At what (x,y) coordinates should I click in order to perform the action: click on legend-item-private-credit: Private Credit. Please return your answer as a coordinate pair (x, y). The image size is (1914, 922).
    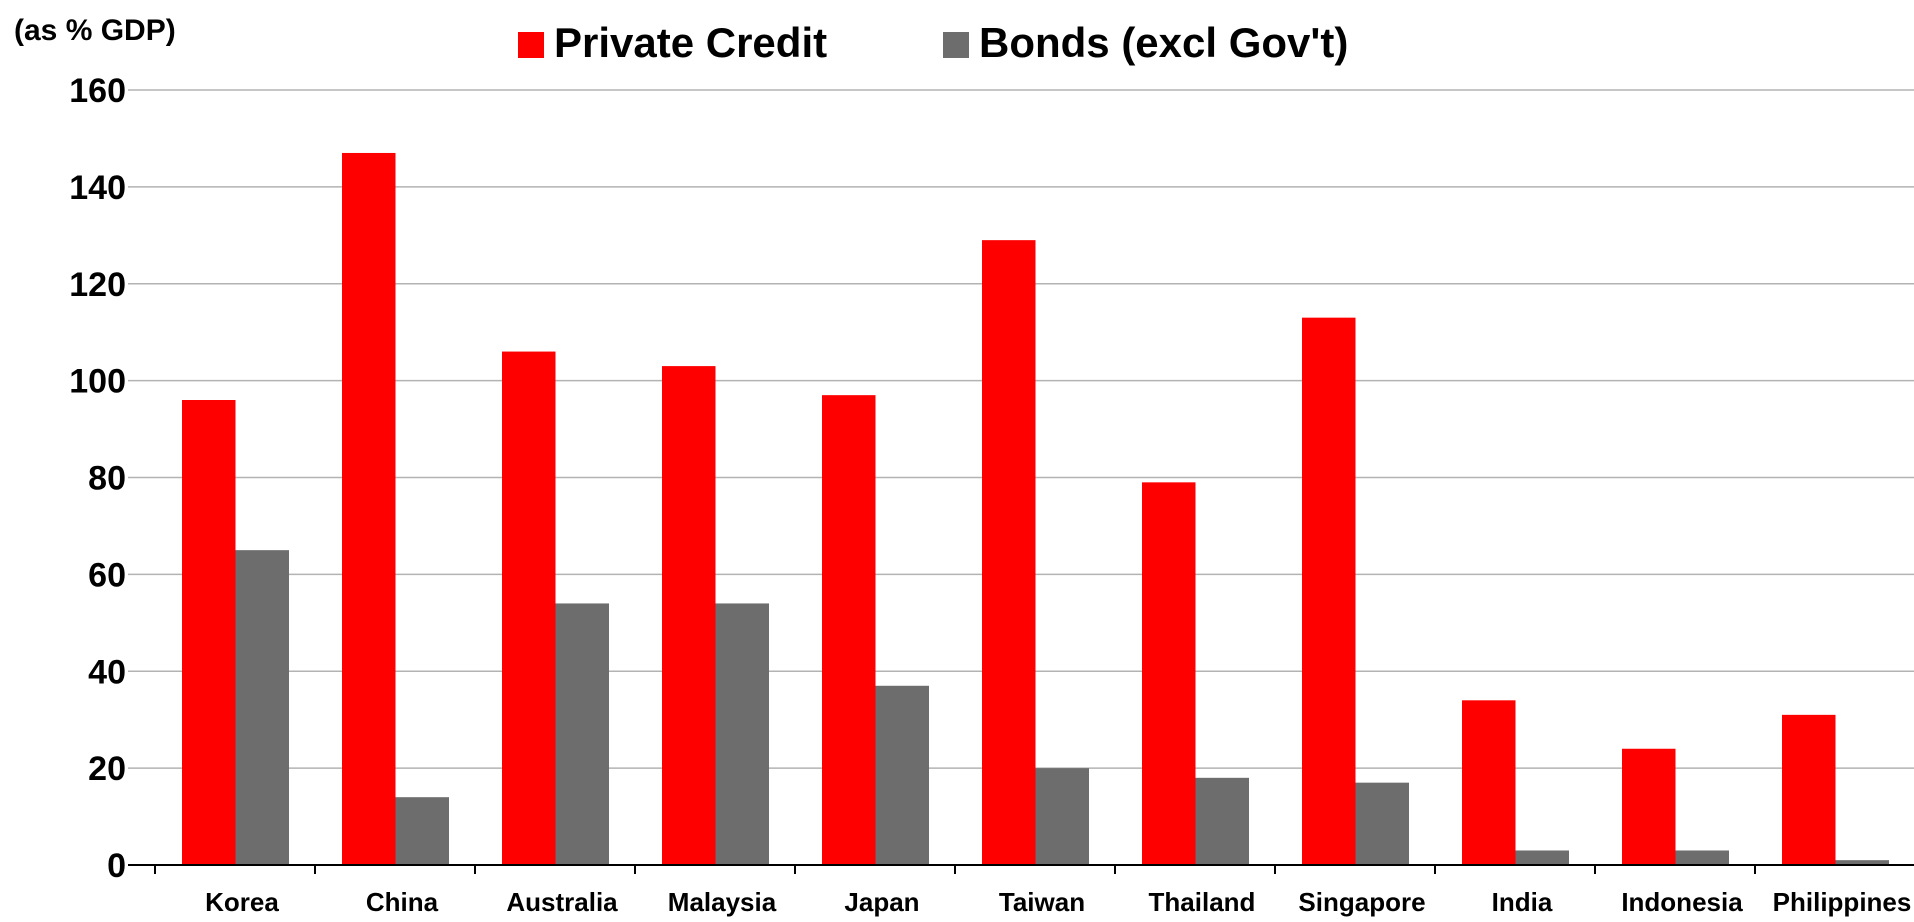
    Looking at the image, I should click on (672, 42).